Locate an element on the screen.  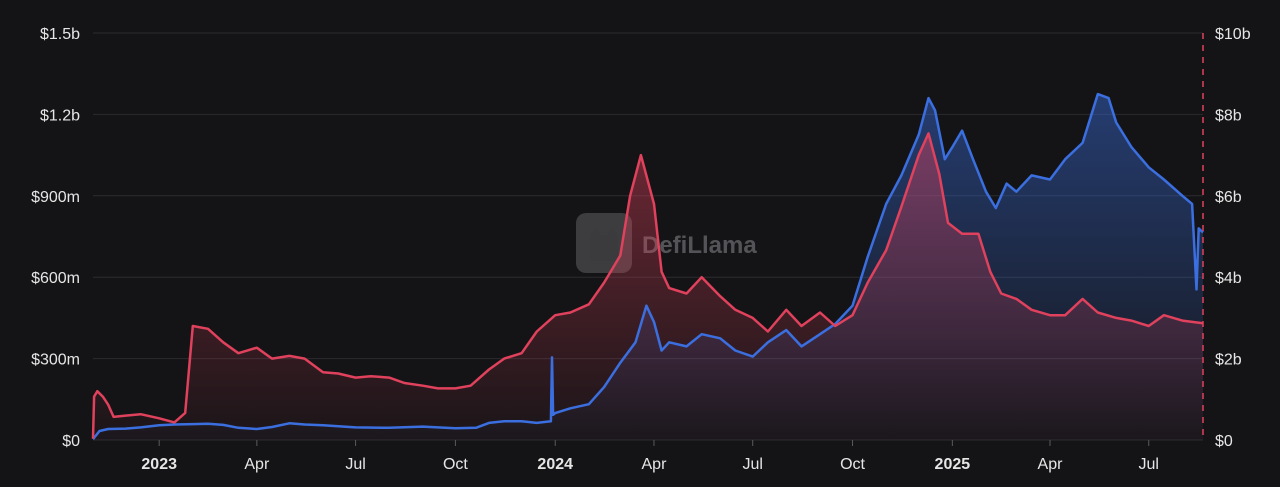
right-tick-label: $10b is located at coordinates (1233, 34).